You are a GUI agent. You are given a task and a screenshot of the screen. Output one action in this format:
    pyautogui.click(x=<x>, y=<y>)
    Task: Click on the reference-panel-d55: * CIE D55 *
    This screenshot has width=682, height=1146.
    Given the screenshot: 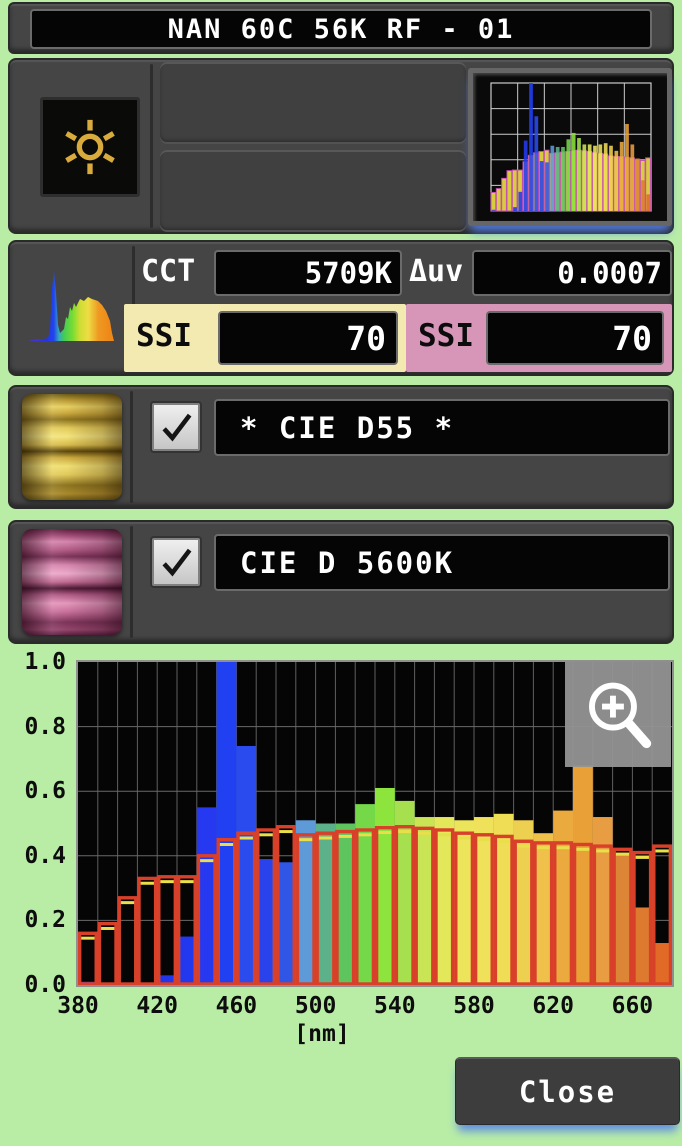 What is the action you would take?
    pyautogui.click(x=341, y=447)
    